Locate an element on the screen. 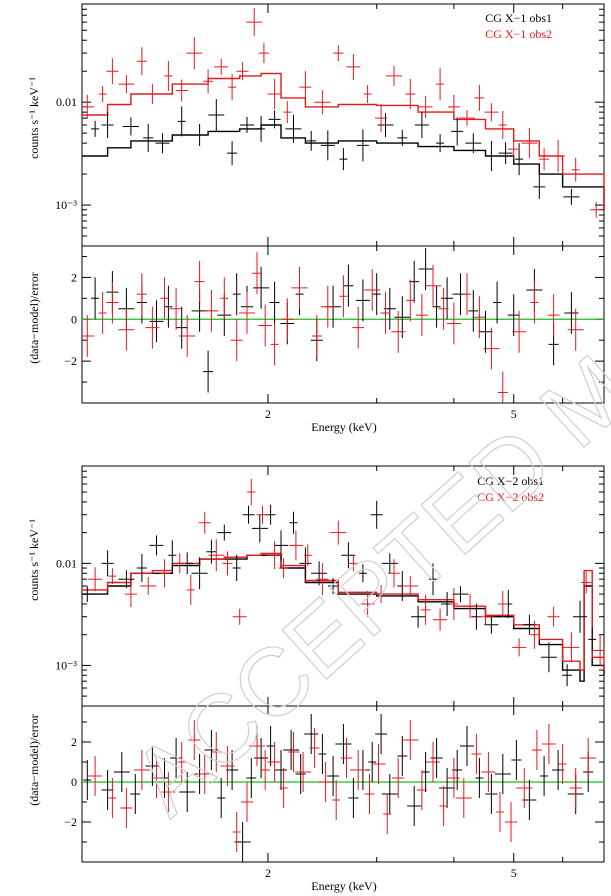  y-tick-label: −2 is located at coordinates (70, 822).